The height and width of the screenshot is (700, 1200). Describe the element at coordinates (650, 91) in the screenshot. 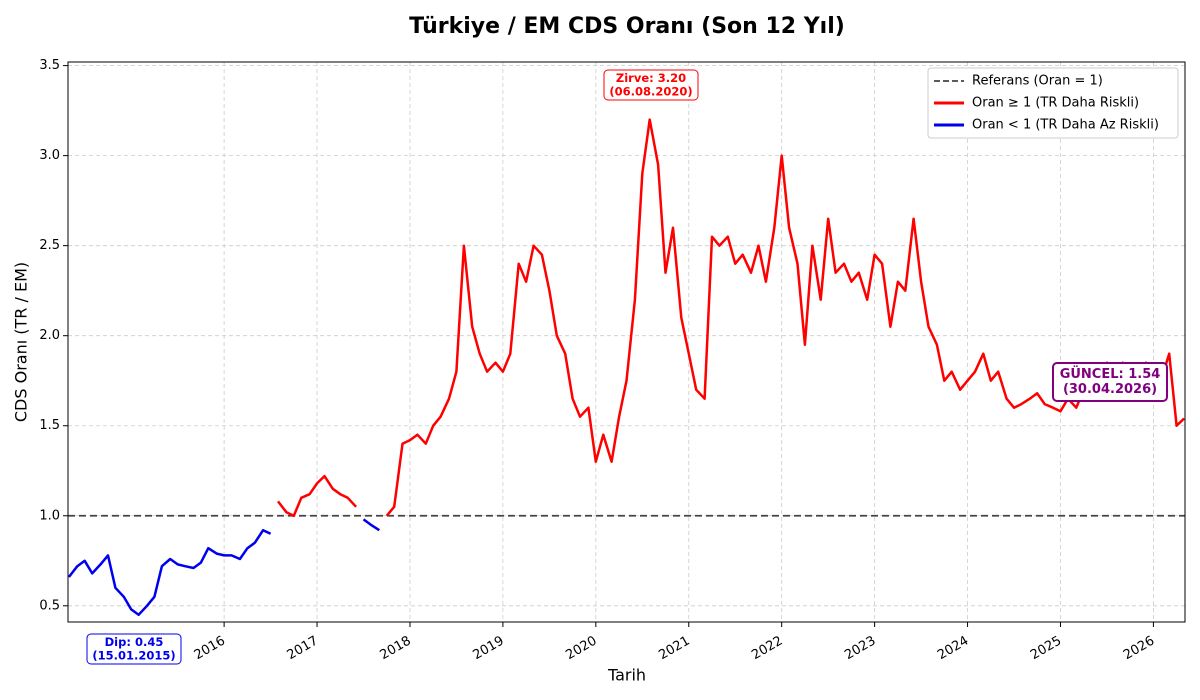

I see `annotation-text: (06.08.2020)` at that location.